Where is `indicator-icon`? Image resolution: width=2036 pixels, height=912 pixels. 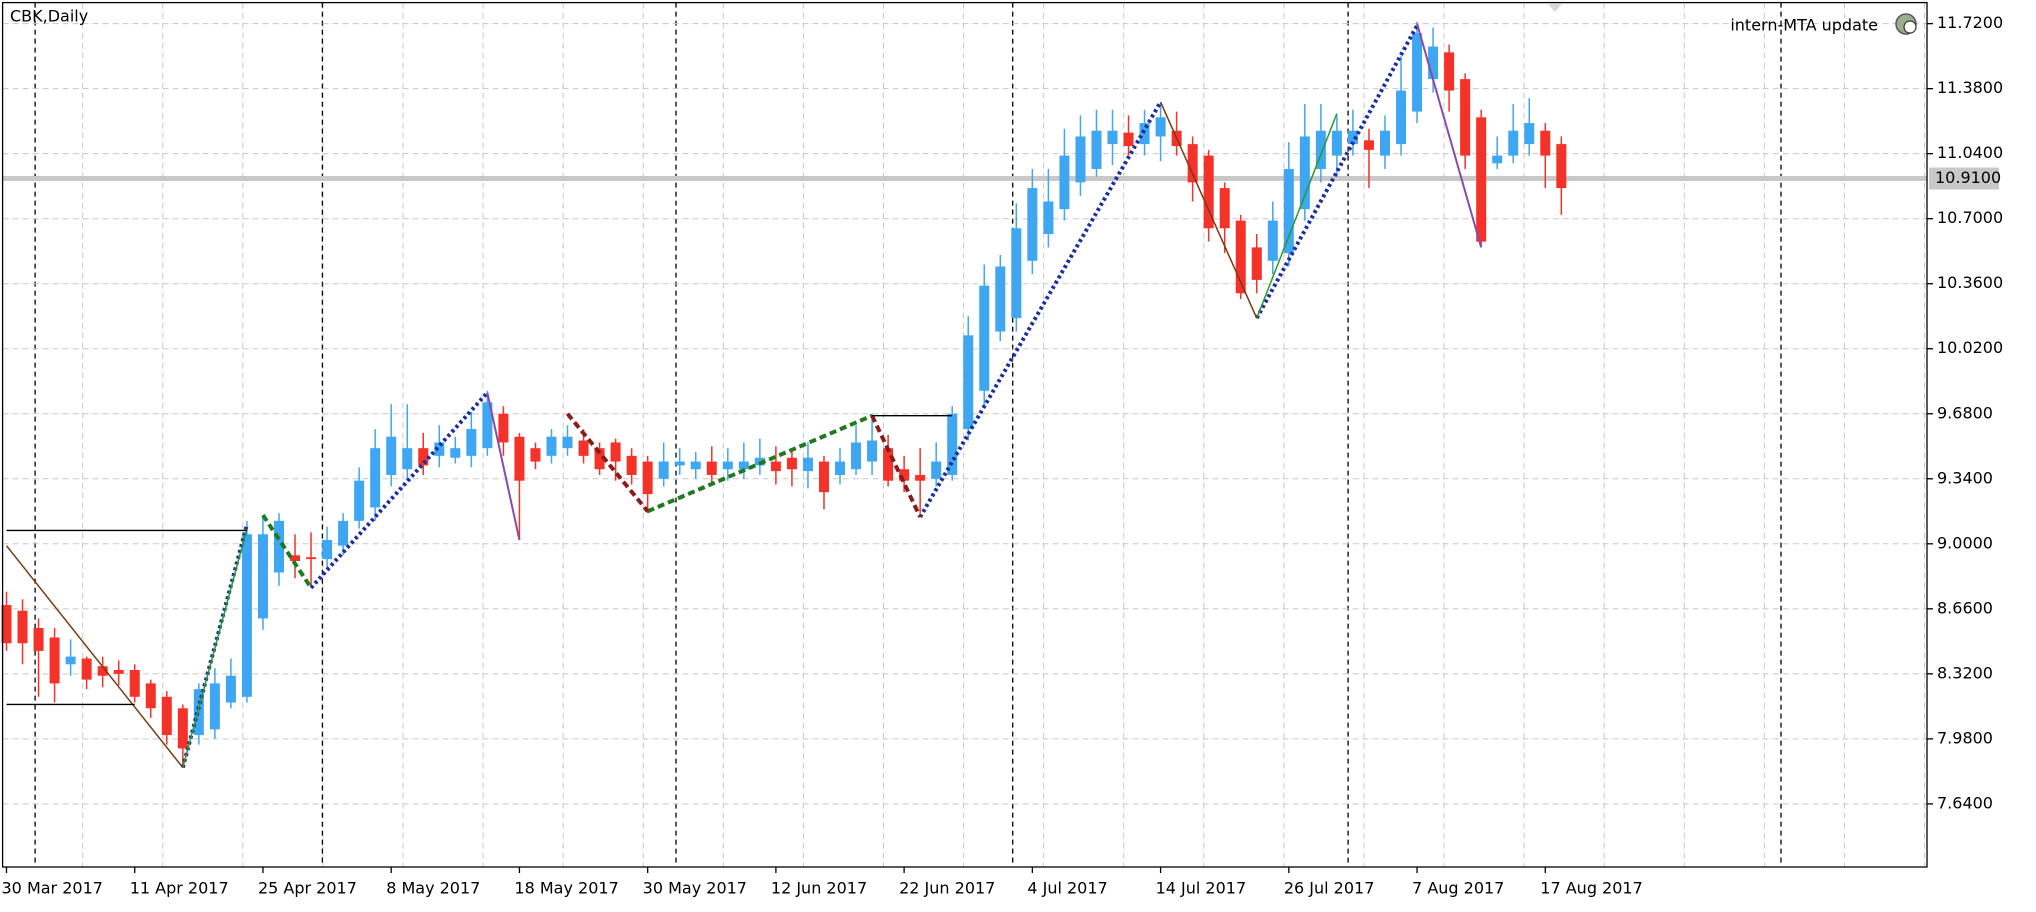 indicator-icon is located at coordinates (1732, 19).